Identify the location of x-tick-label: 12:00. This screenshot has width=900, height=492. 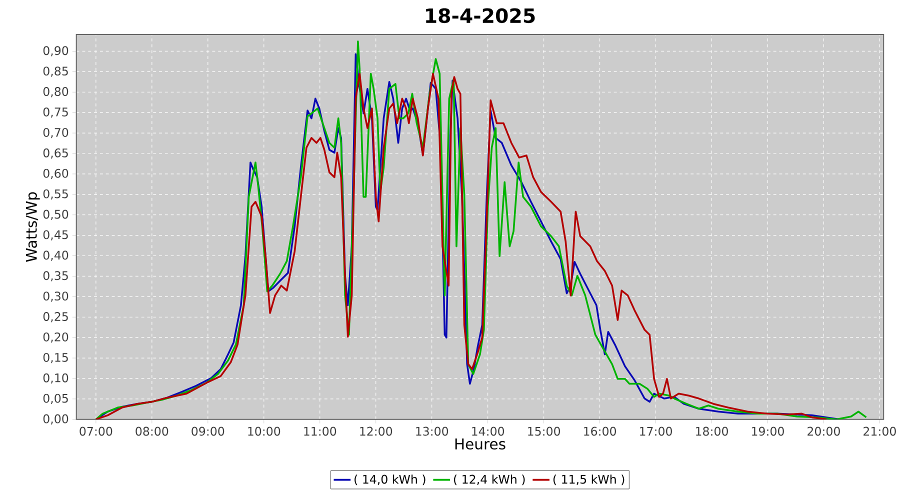
(376, 431).